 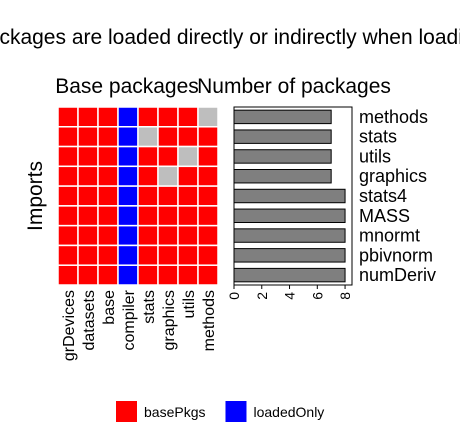 I want to click on bar-x-axis: 0 2 4 6 8, so click(x=289, y=292).